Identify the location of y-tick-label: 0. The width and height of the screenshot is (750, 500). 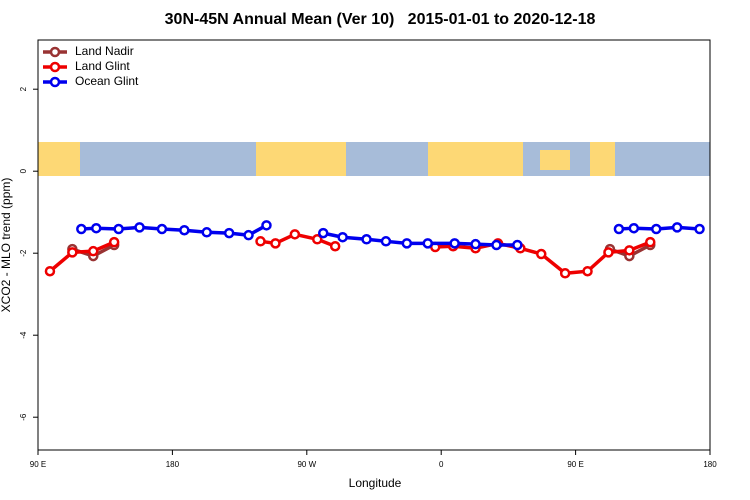
(23, 170).